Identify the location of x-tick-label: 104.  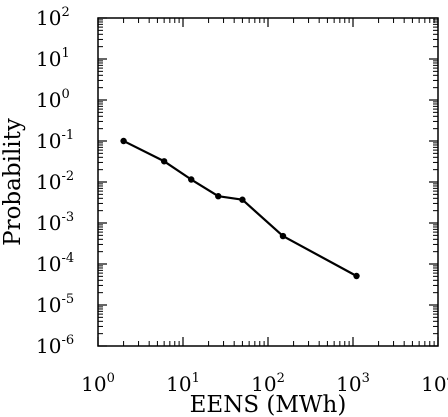
(434, 383).